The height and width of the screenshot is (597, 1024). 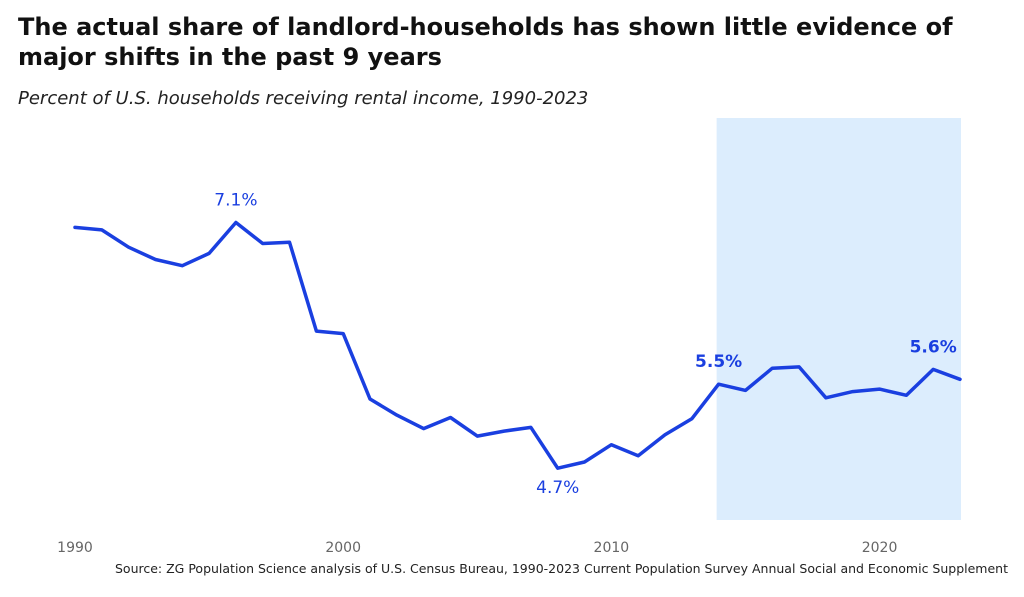 I want to click on x-tick-label: 2010, so click(x=612, y=548).